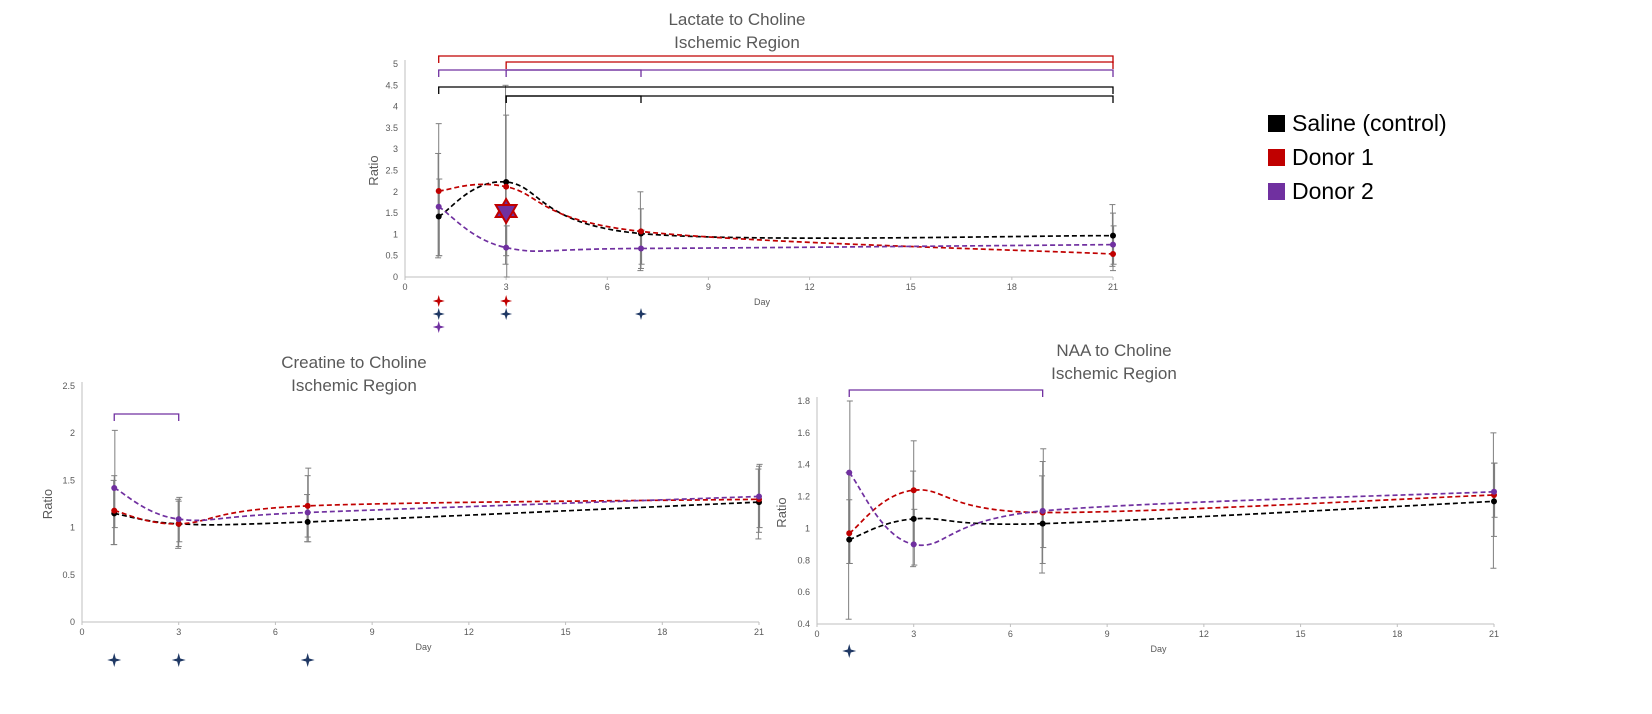 The width and height of the screenshot is (1652, 714). I want to click on chart-3-x-tick-label: 3, so click(913, 634).